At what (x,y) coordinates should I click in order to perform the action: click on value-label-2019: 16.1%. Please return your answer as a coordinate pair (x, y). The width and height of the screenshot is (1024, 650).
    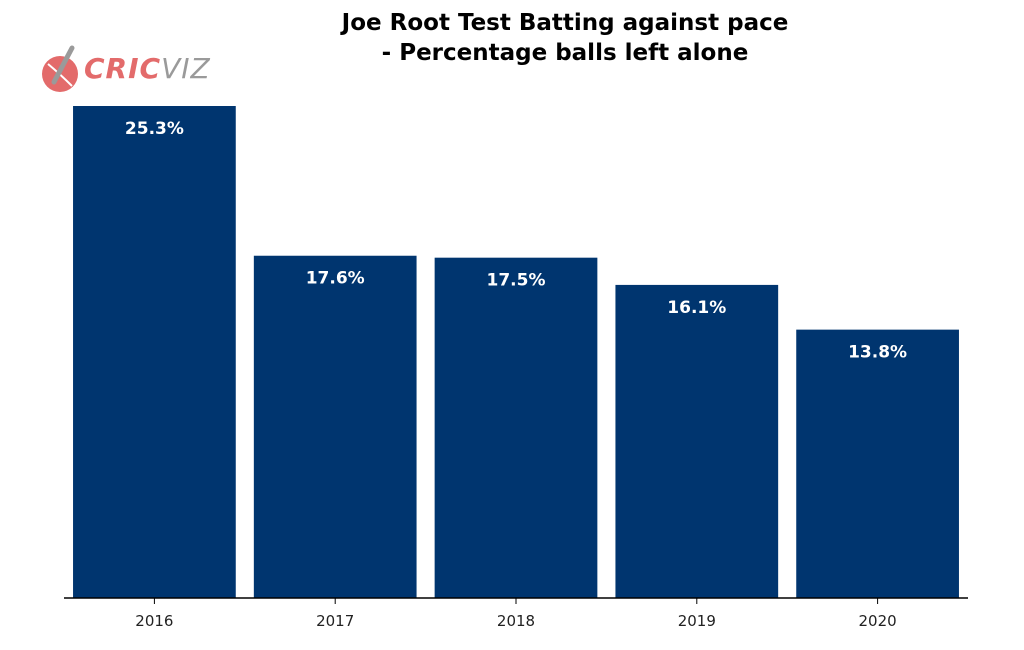
    Looking at the image, I should click on (696, 308).